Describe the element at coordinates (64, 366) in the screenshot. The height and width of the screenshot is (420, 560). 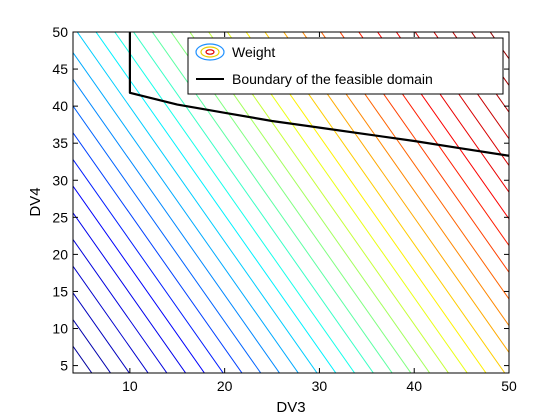
I see `y-tick-label-5: 5` at that location.